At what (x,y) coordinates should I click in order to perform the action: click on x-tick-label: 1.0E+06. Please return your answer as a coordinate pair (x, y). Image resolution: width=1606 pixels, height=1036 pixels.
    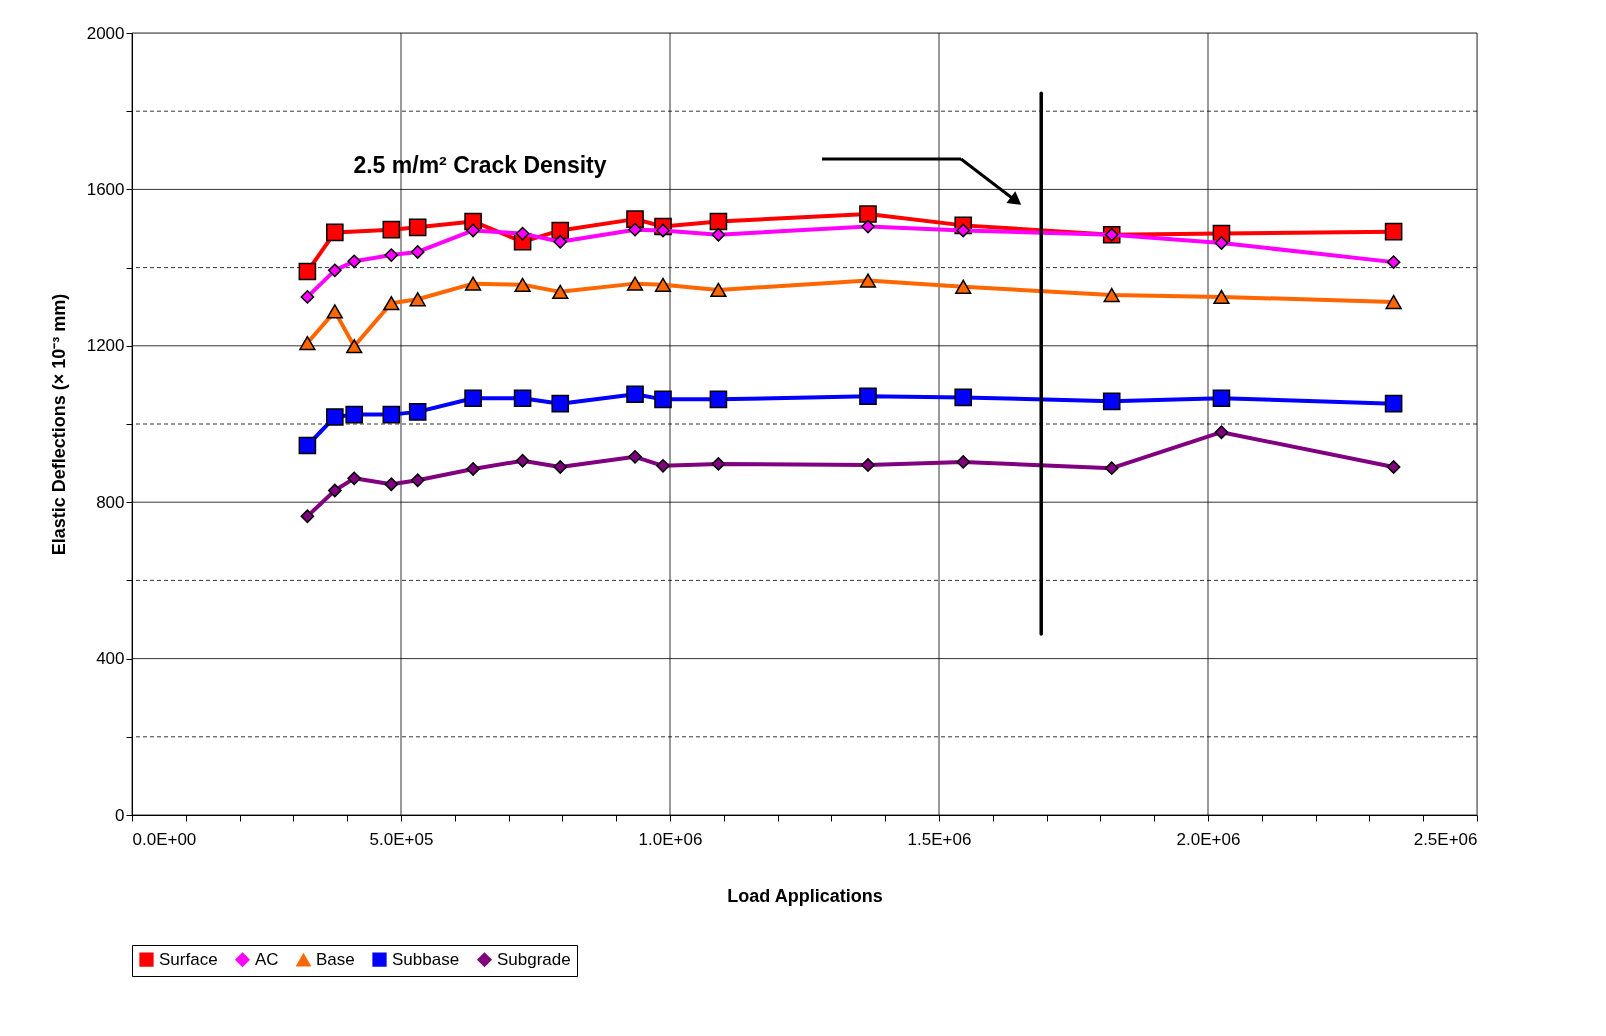
    Looking at the image, I should click on (670, 839).